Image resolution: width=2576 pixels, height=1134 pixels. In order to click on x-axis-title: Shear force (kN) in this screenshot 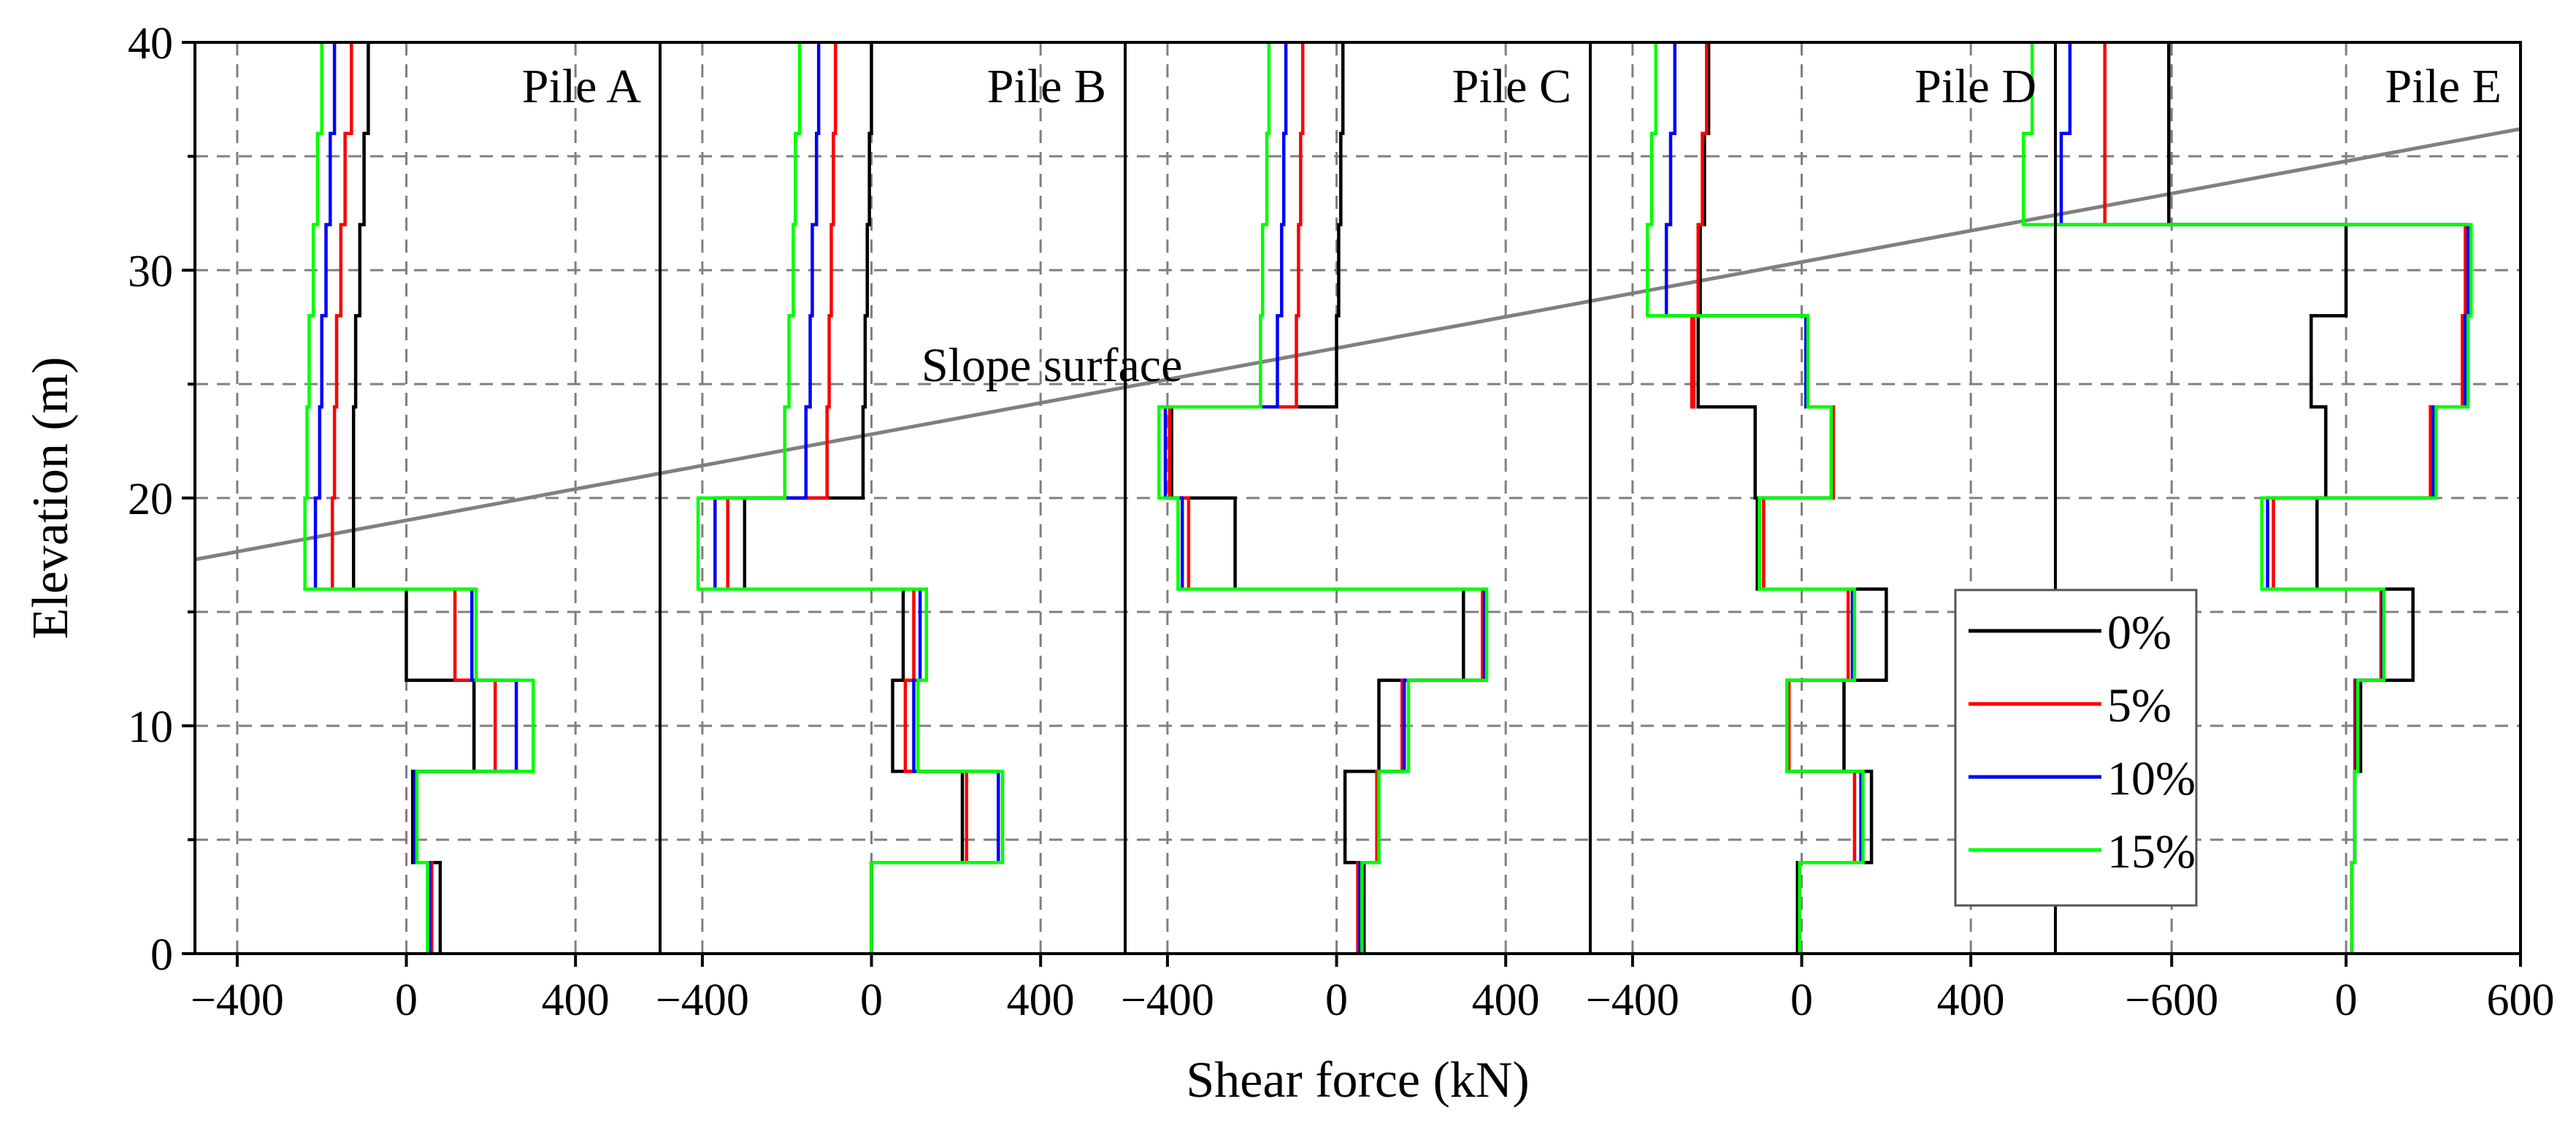, I will do `click(1357, 1080)`.